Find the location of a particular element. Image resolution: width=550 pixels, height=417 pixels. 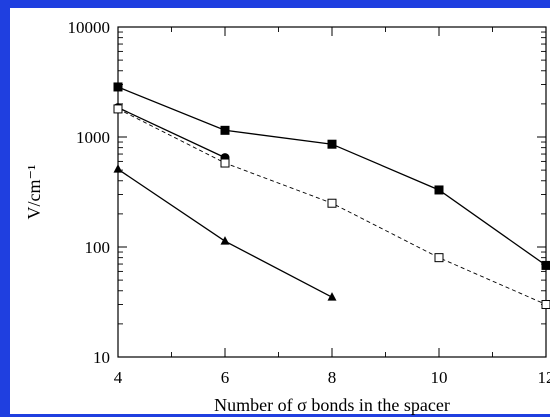

series-2-line is located at coordinates (171, 133).